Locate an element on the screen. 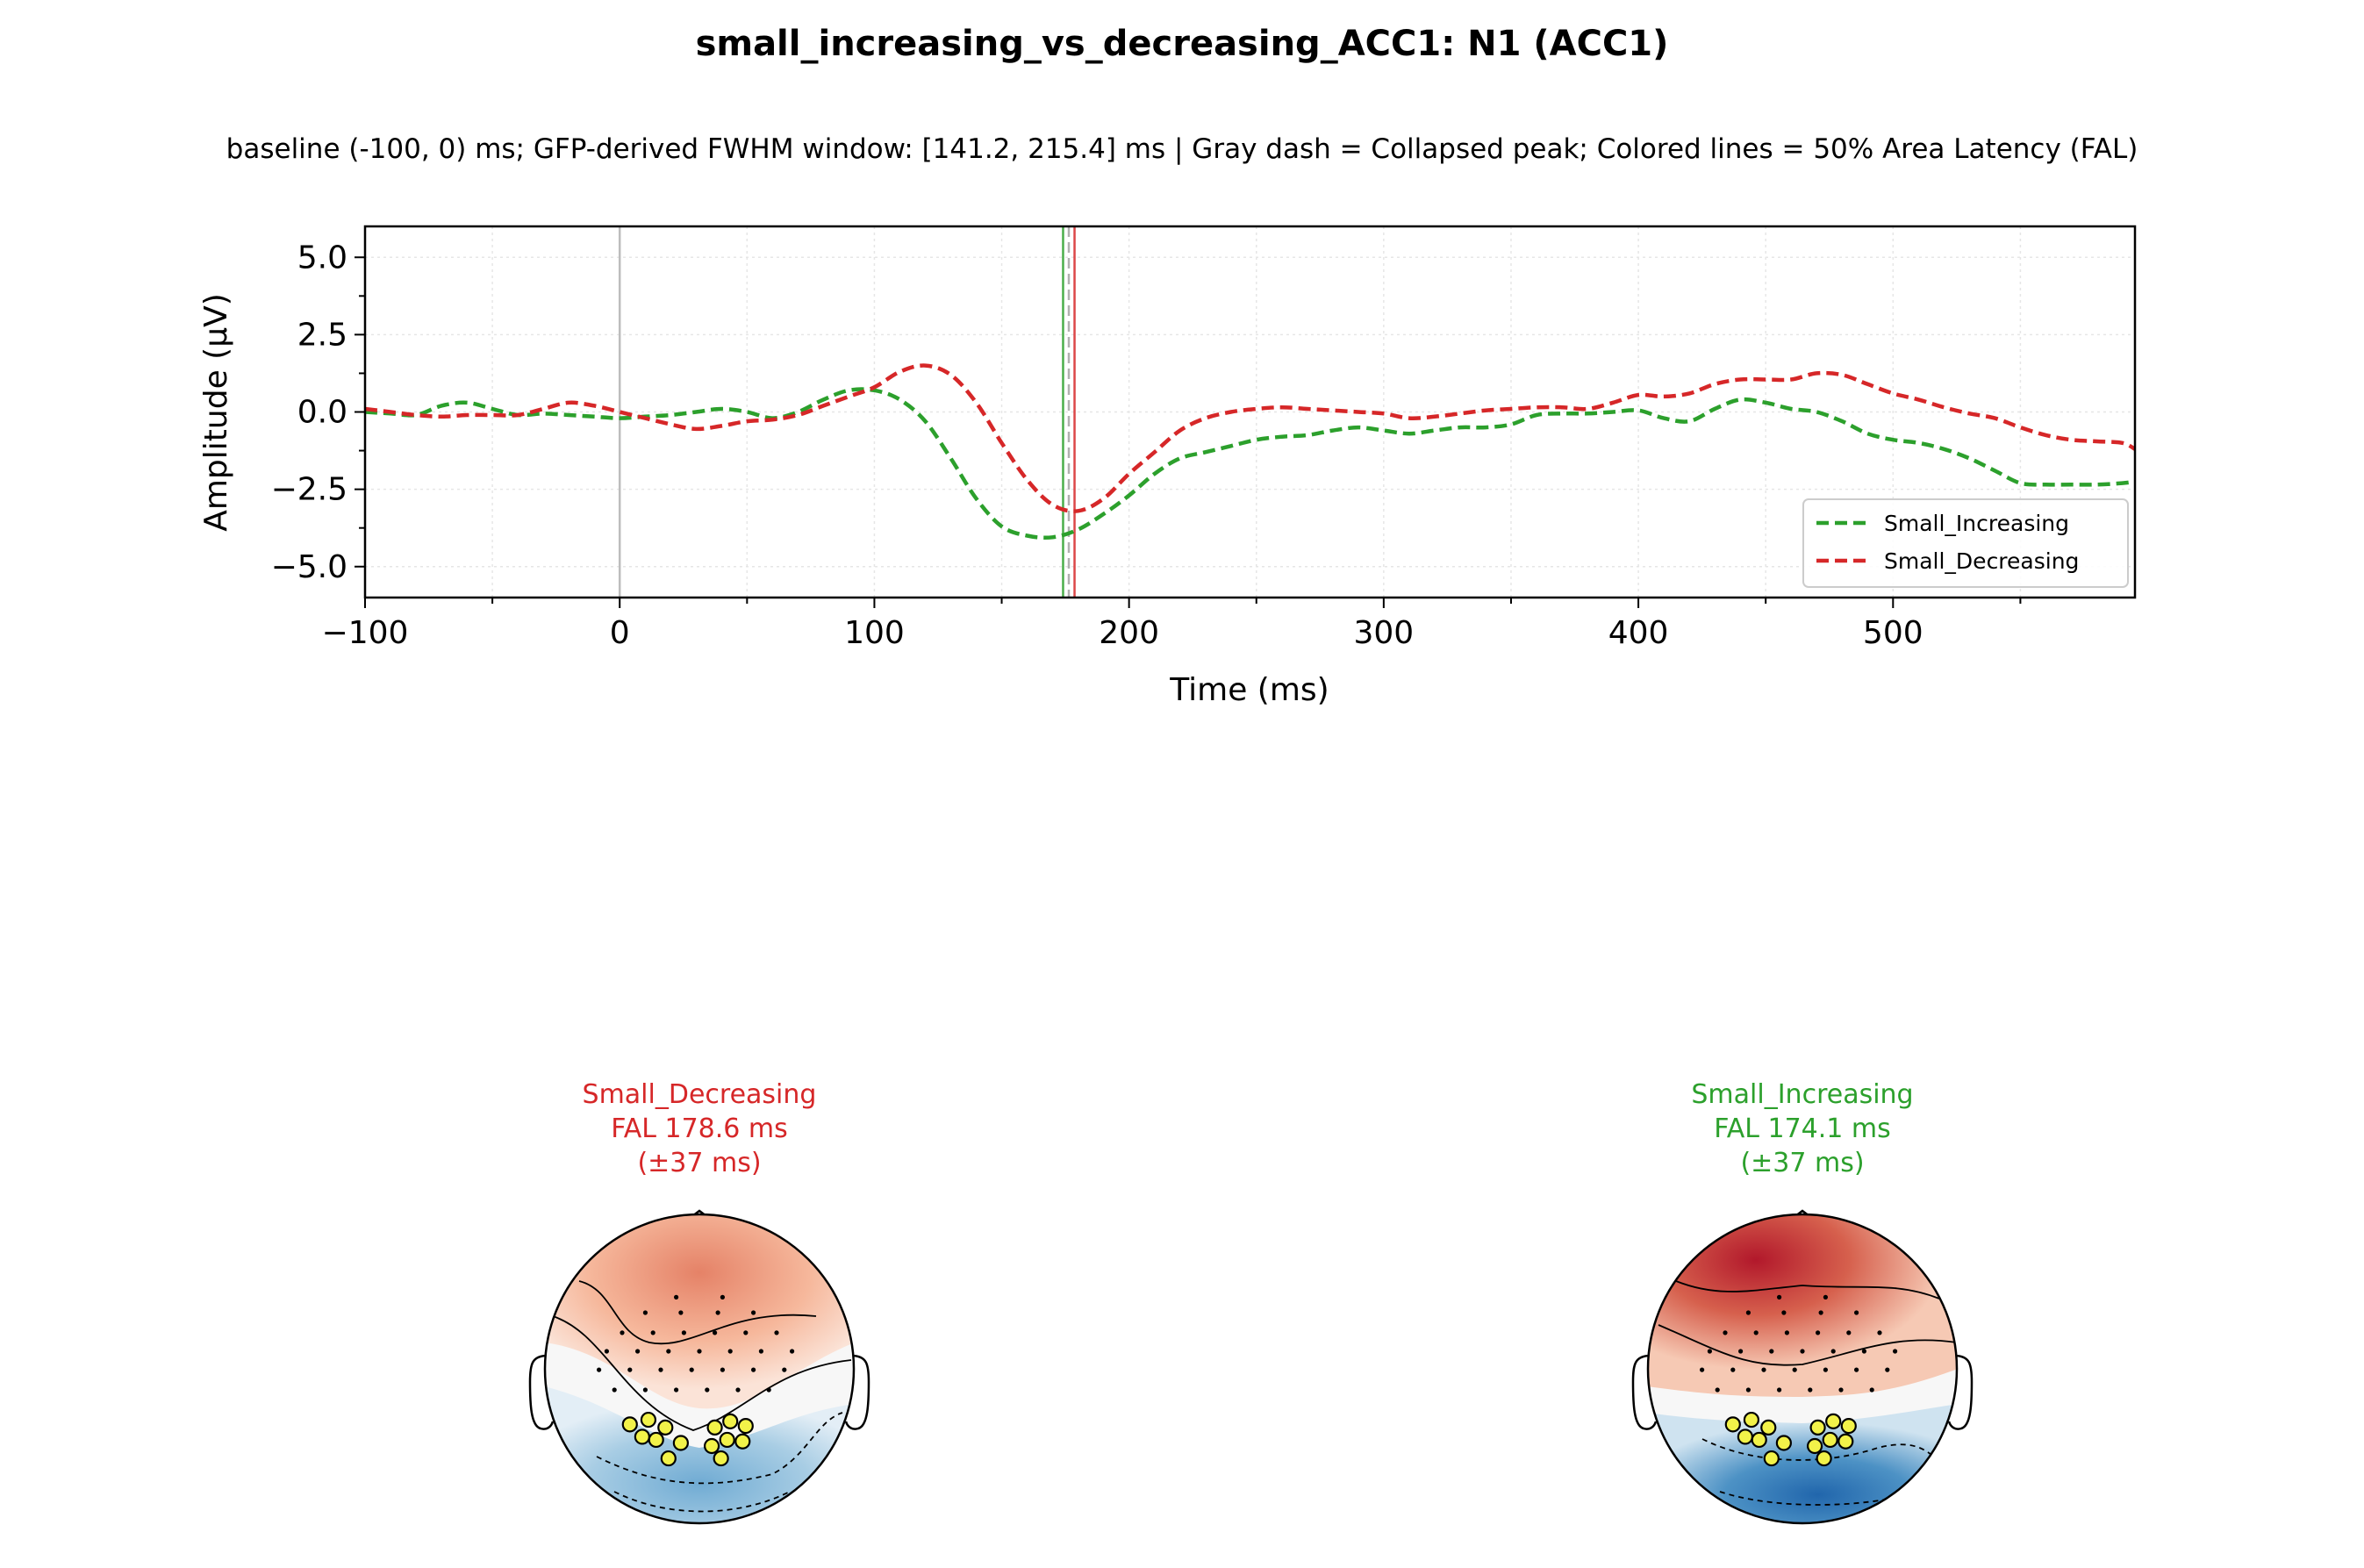 Image resolution: width=2364 pixels, height=1568 pixels. x-tick-label: 100 is located at coordinates (874, 633).